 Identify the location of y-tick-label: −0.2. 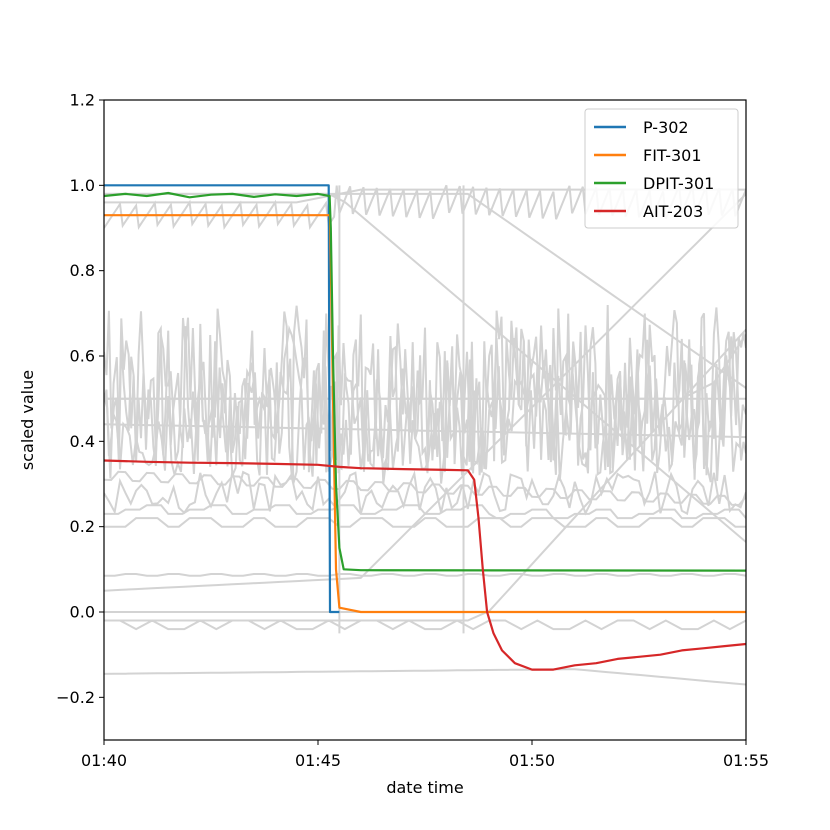
(75, 697).